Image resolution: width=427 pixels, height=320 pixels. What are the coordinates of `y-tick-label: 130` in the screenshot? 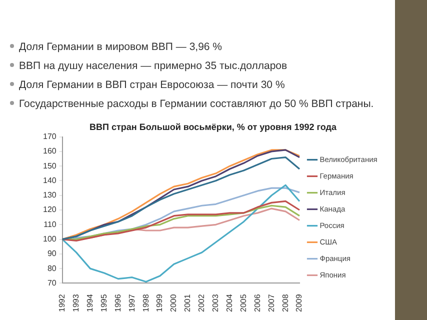 It's located at (49, 195).